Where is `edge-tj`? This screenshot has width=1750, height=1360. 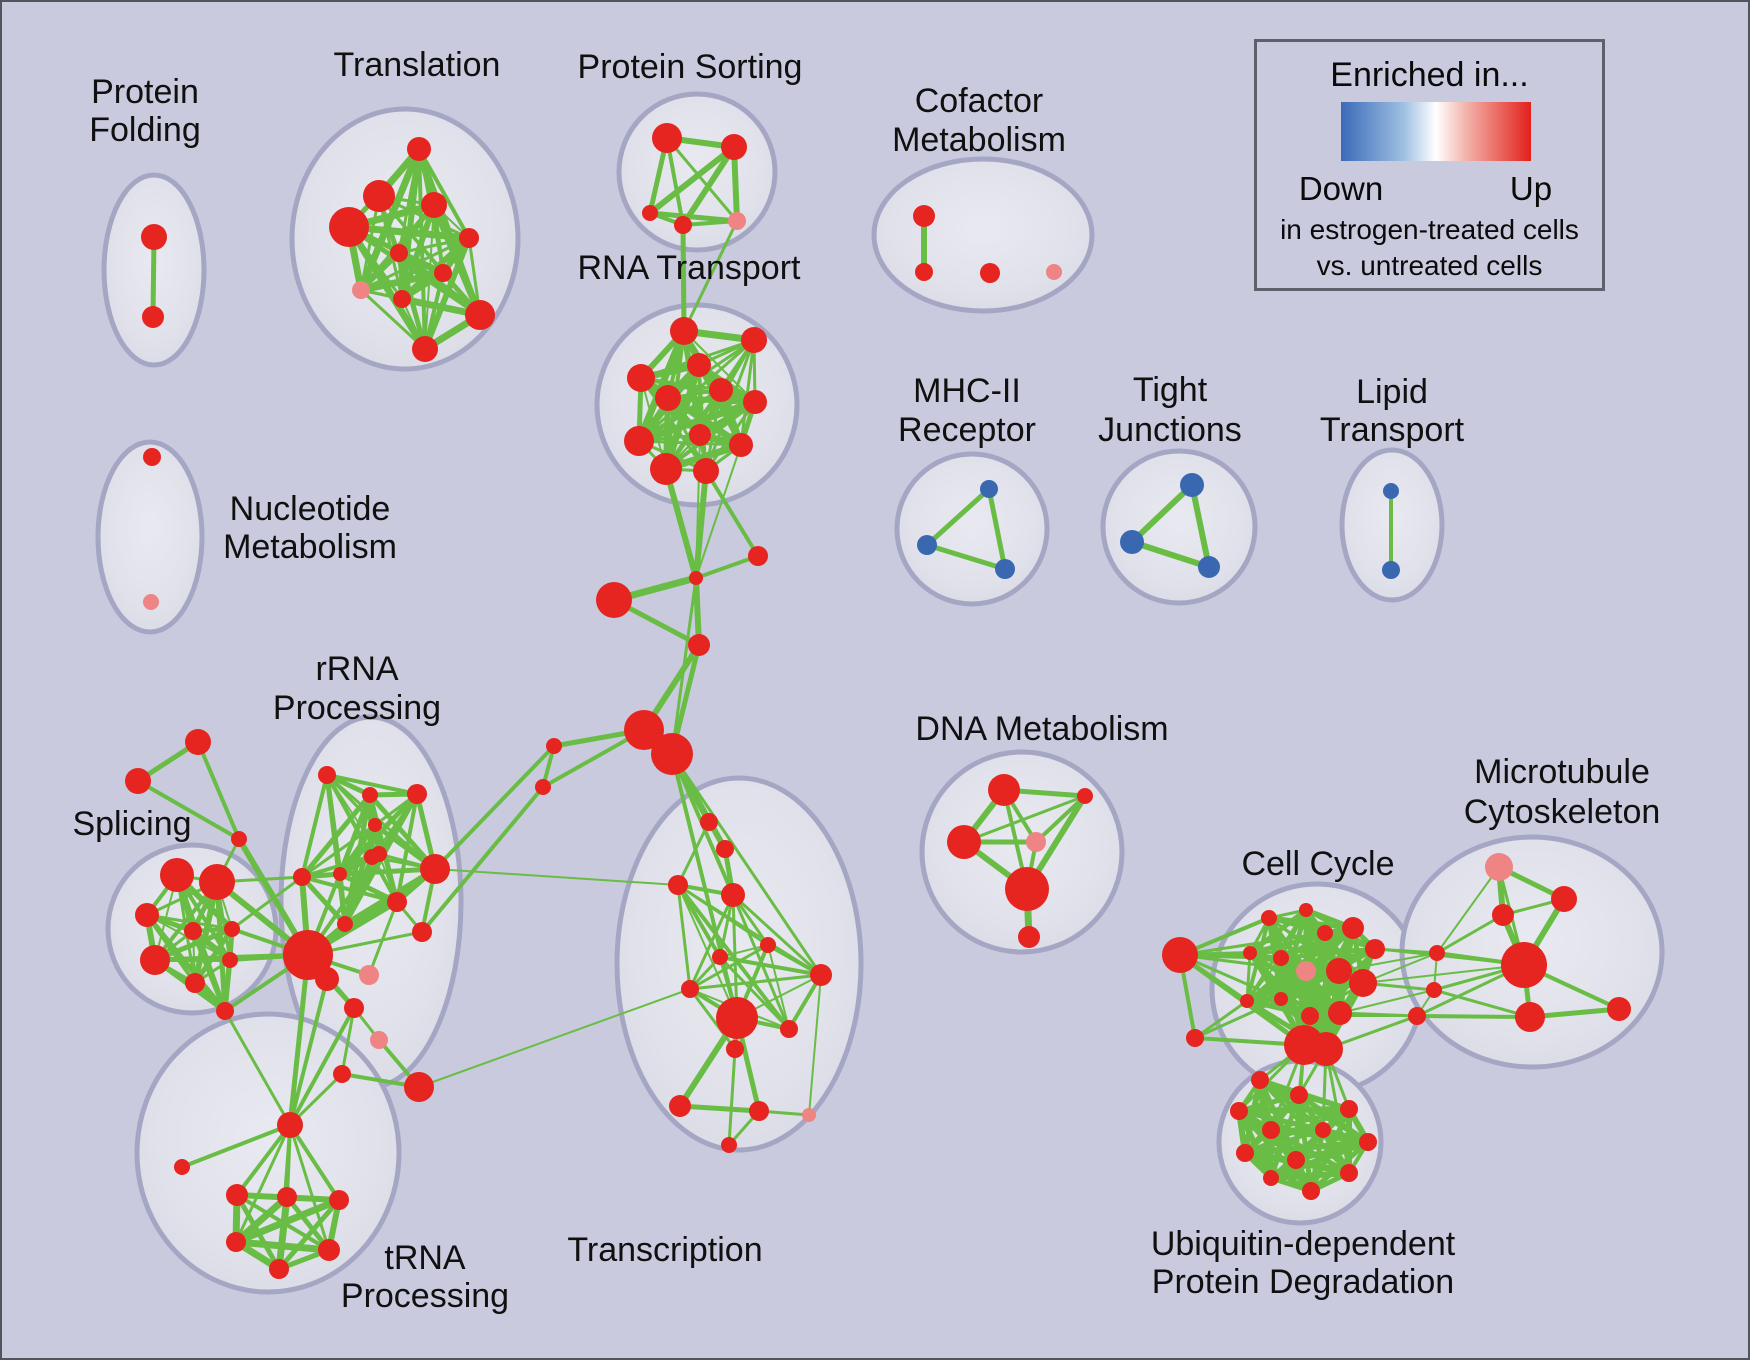 edge-tj is located at coordinates (1200, 526).